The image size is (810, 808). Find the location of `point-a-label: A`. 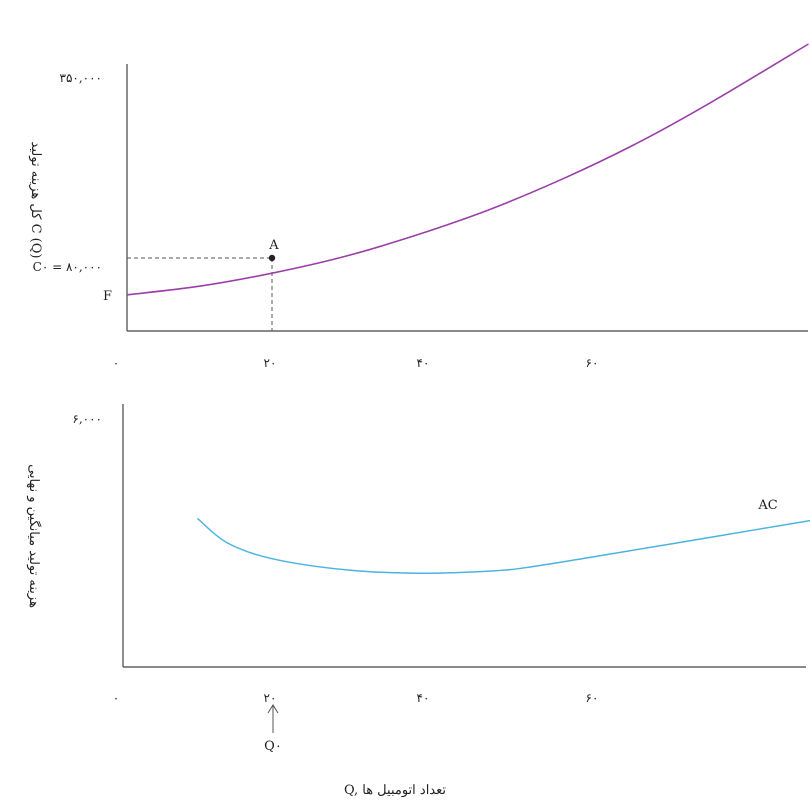

point-a-label: A is located at coordinates (273, 245).